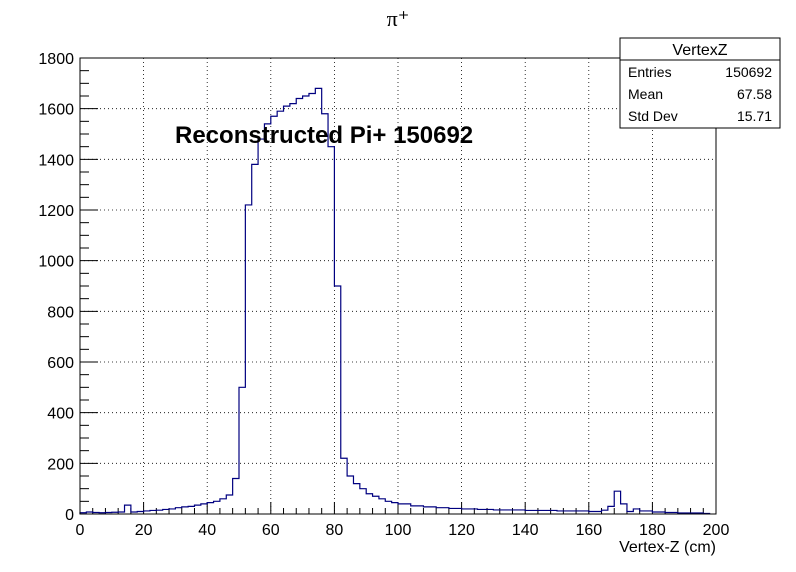  What do you see at coordinates (60, 363) in the screenshot?
I see `y-tick-label: 600` at bounding box center [60, 363].